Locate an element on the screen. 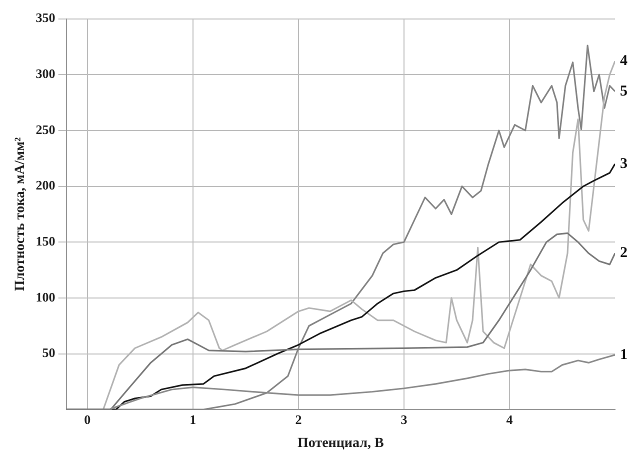 The height and width of the screenshot is (464, 641). y-tick-label: 150 is located at coordinates (46, 240).